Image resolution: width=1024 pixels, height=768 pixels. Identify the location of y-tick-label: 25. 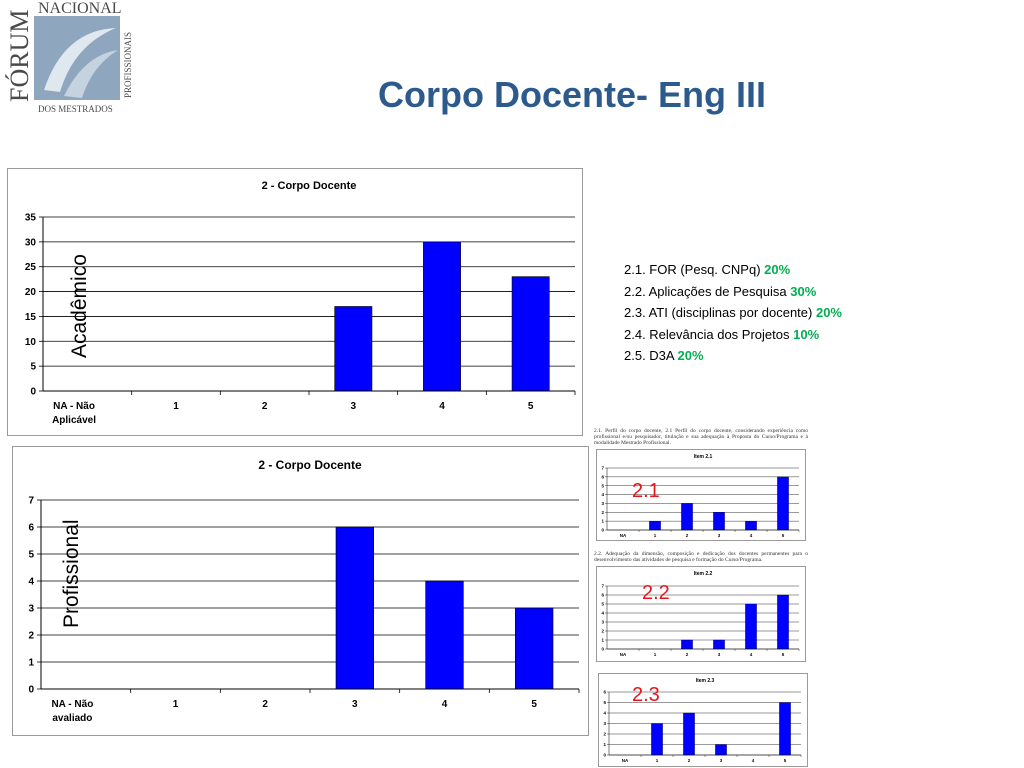
(31, 267).